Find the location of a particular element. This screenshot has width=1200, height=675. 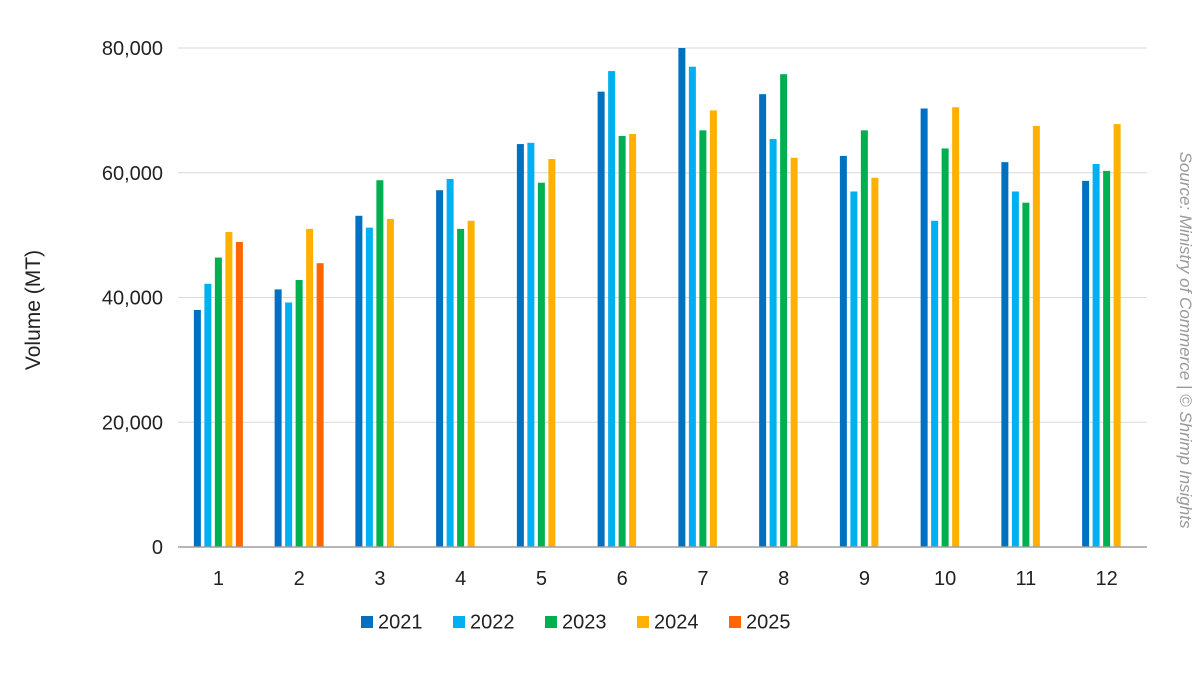

x-tick-label: 11 is located at coordinates (1025, 579).